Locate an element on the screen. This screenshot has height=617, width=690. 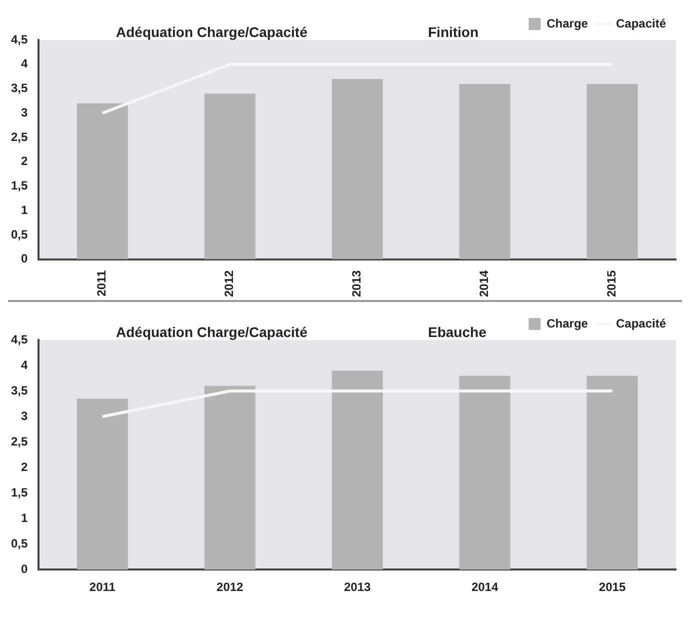
chart-subtitle: Finition is located at coordinates (453, 32).